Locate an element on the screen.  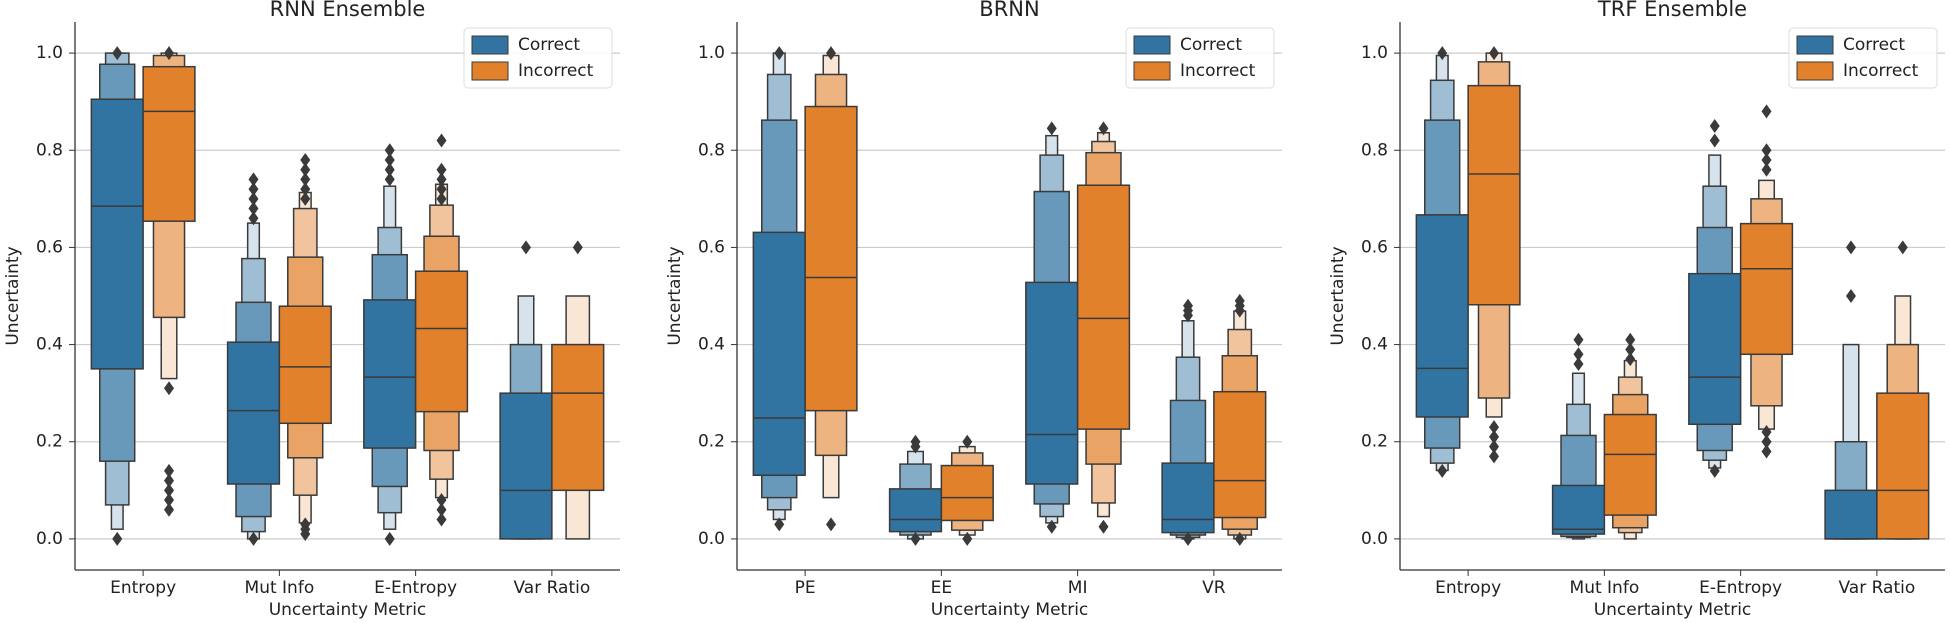
y-tick-label: 0.8 is located at coordinates (49, 150).